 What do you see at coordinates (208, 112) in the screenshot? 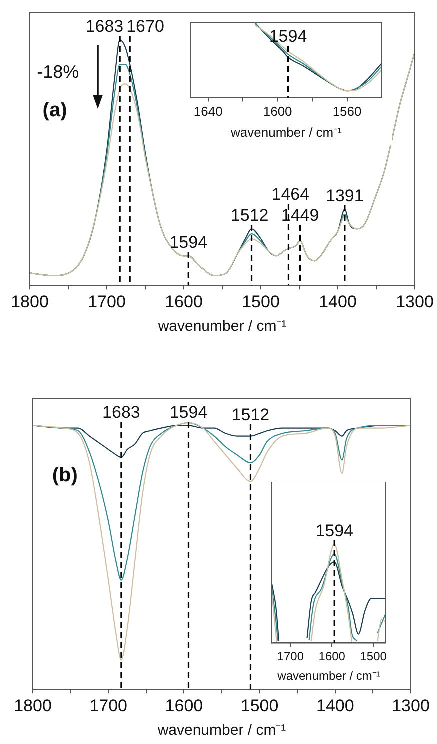
I see `x-tick-label: 1640` at bounding box center [208, 112].